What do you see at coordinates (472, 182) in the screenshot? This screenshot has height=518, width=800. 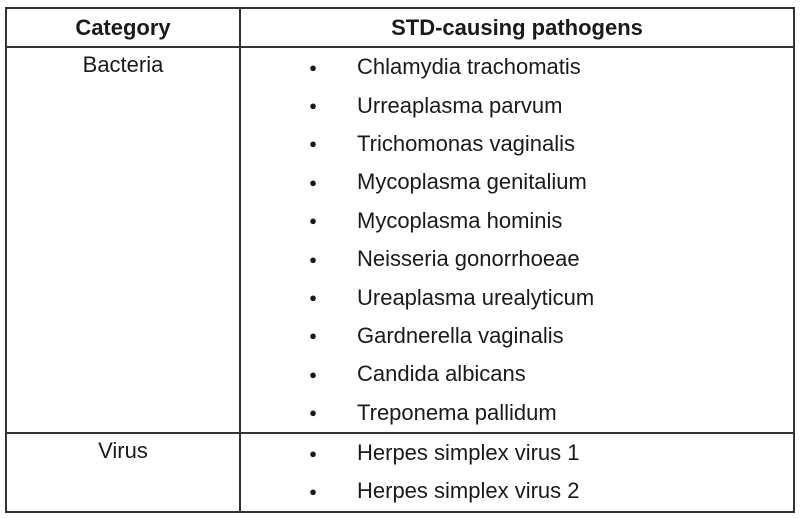 I see `pathogen-name: Mycoplasma genitalium` at bounding box center [472, 182].